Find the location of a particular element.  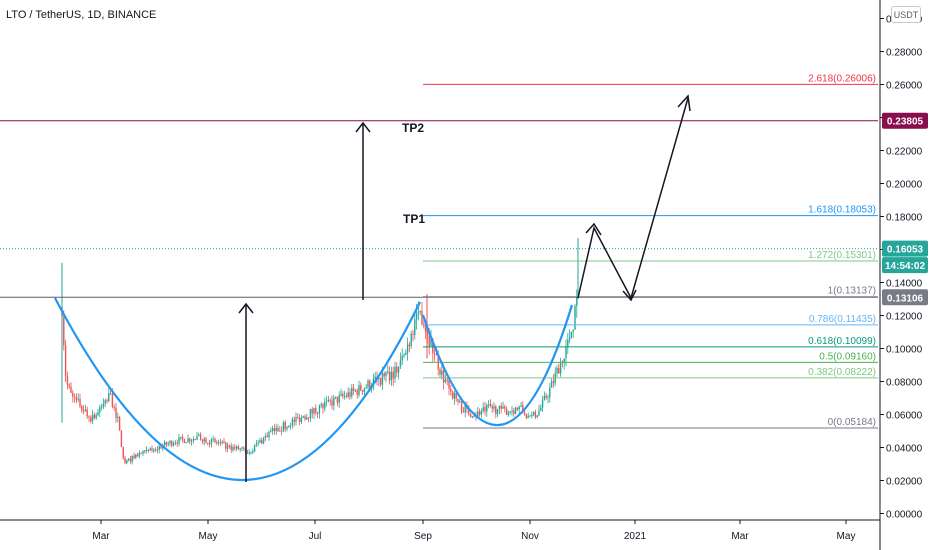

y-tick-label: 0.04000 is located at coordinates (904, 449).